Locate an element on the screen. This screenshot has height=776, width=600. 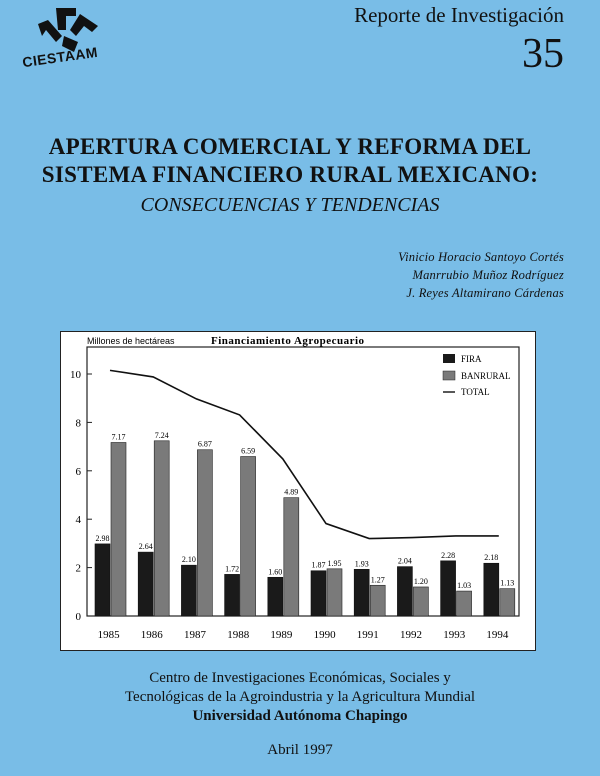
y-tick-label: 2 is located at coordinates (79, 569).